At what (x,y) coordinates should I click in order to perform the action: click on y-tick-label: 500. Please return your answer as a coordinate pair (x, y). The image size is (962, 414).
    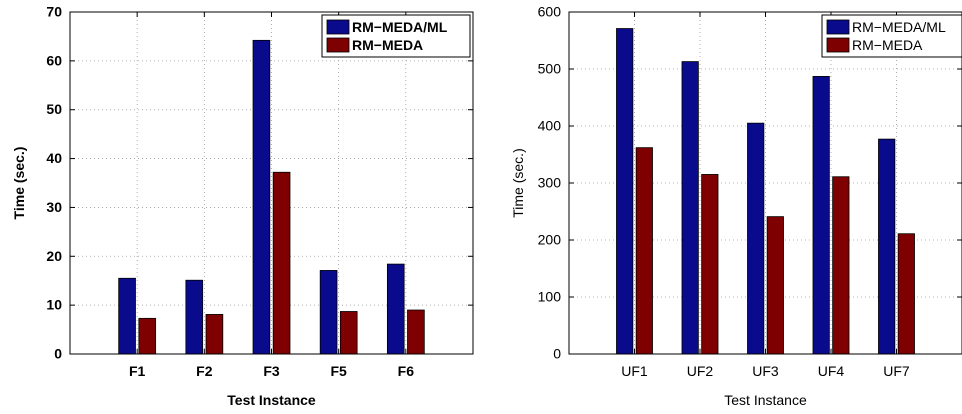
    Looking at the image, I should click on (550, 69).